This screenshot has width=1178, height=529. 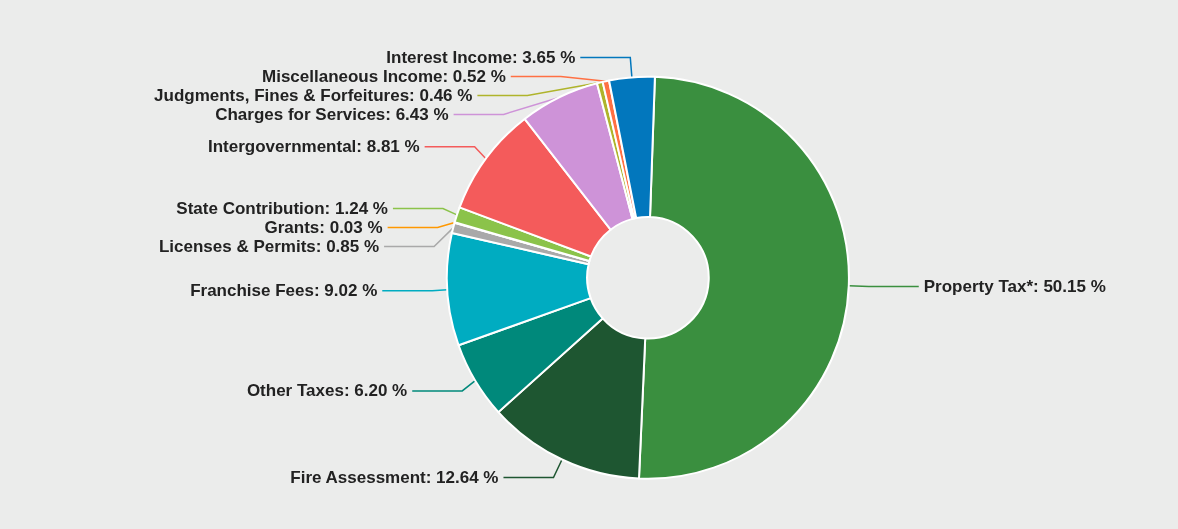 I want to click on slice-label: Interest Income: 3.65 %, so click(x=481, y=57).